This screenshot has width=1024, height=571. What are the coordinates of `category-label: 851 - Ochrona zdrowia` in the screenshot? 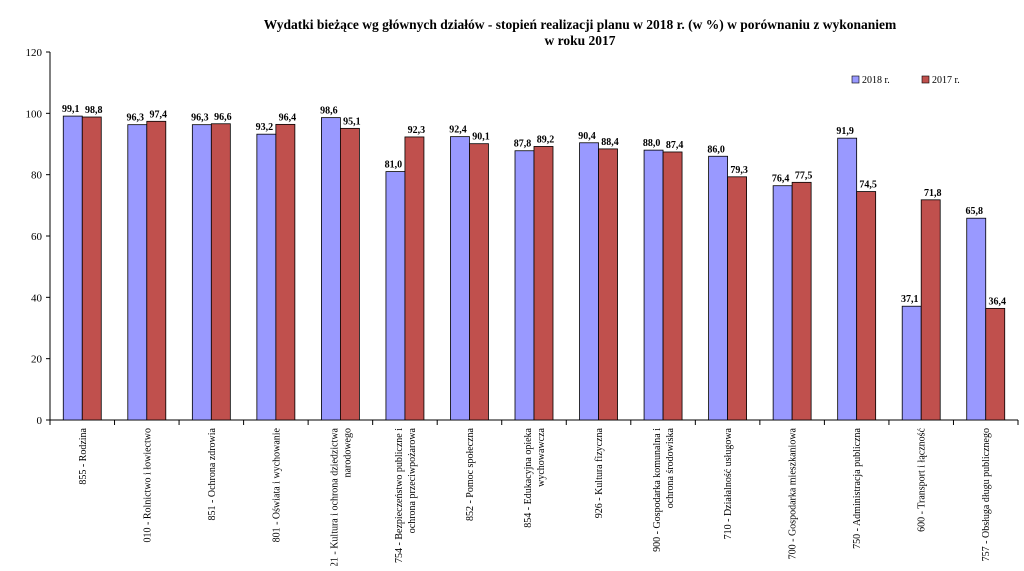 It's located at (212, 473).